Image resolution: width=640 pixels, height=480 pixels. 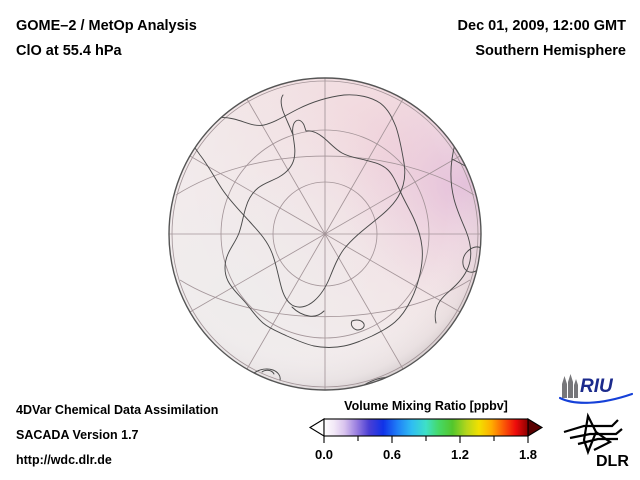 What do you see at coordinates (426, 406) in the screenshot?
I see `colorbar-title: Volume Mixing Ratio [ppbv]` at bounding box center [426, 406].